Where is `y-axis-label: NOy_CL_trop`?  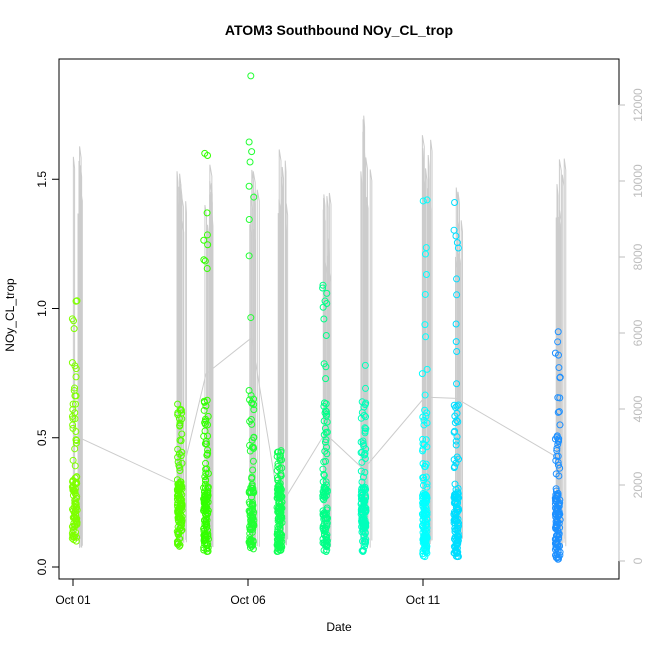 y-axis-label: NOy_CL_trop is located at coordinates (10, 315).